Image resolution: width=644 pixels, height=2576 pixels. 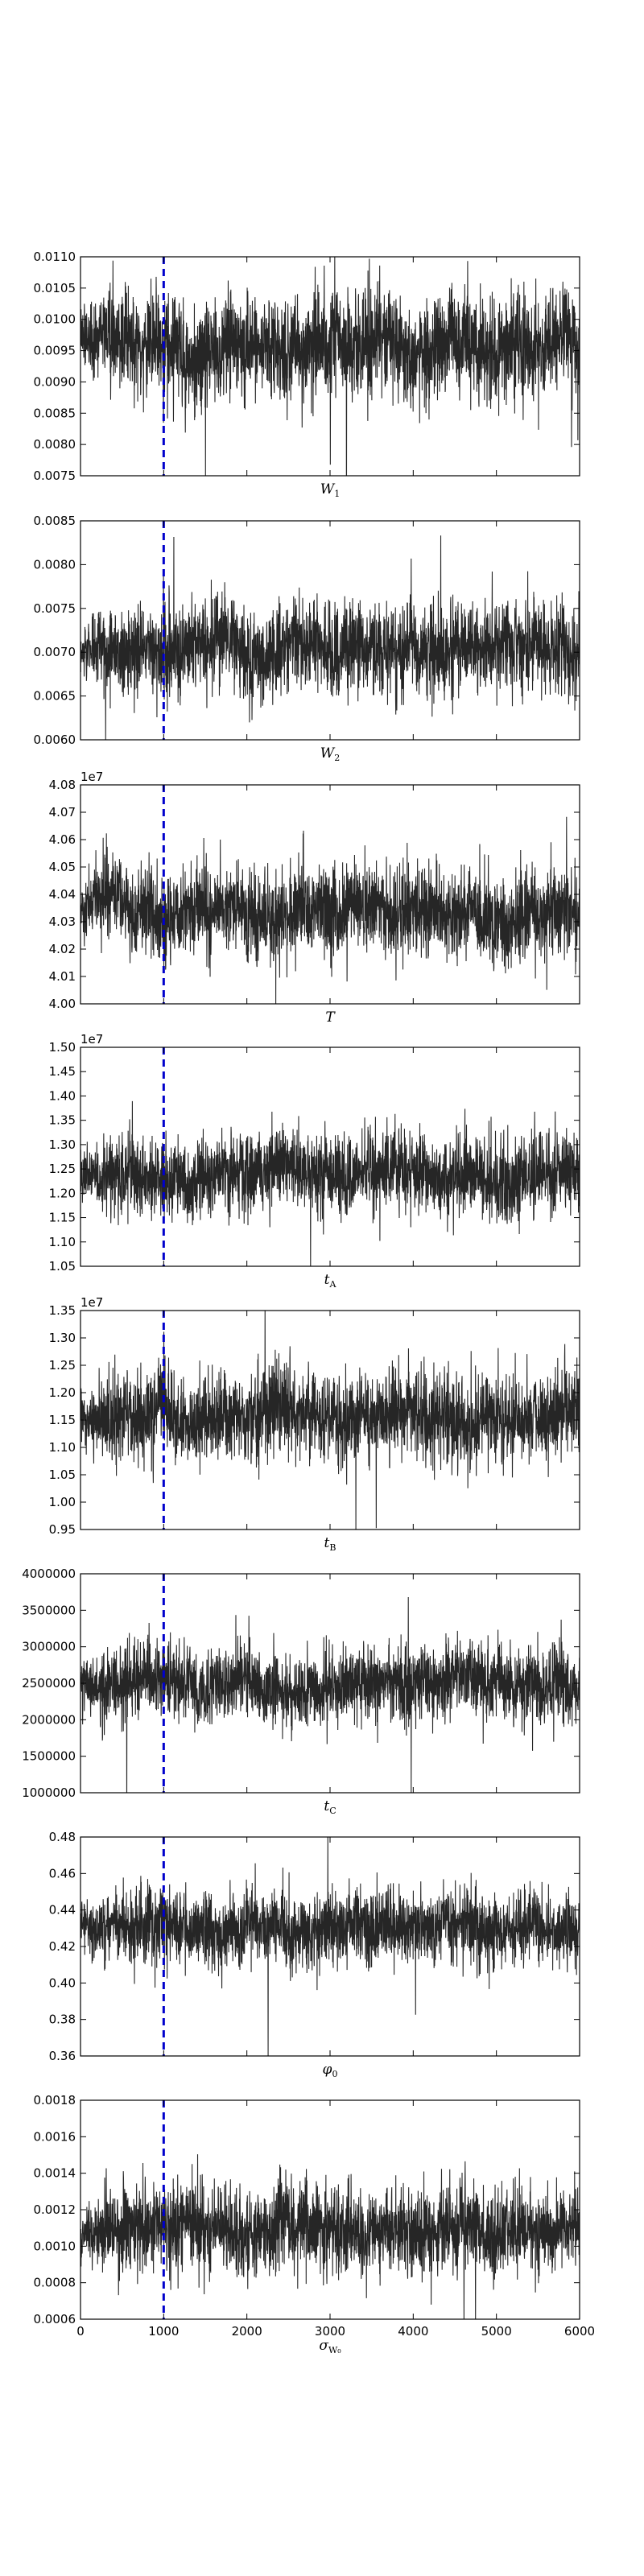 I want to click on trace-panel-3: 4.00 4.01 4.02 4.03 4.04 4.05 4.06 4.07 4.08 1e7 T, so click(x=314, y=898).